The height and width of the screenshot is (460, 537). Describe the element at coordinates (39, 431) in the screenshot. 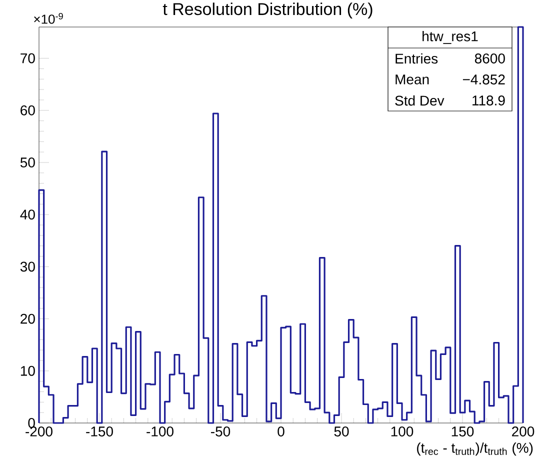

I see `x-tick-label: -200` at that location.